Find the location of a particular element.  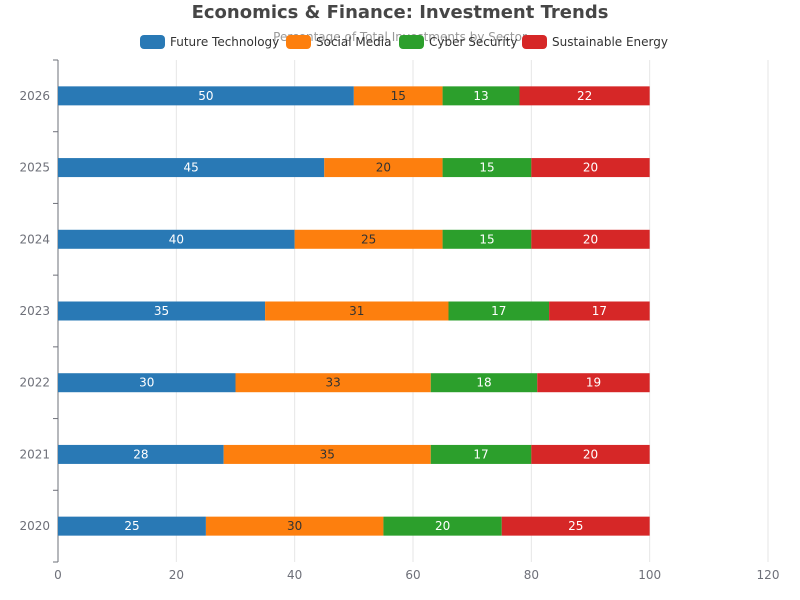

bar-data-label: 22 is located at coordinates (584, 96).